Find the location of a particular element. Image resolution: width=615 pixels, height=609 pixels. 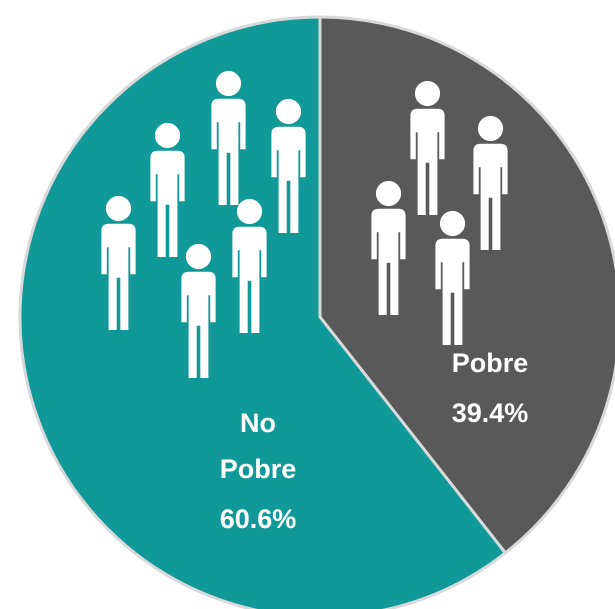

value-label: 60.6% is located at coordinates (258, 519).